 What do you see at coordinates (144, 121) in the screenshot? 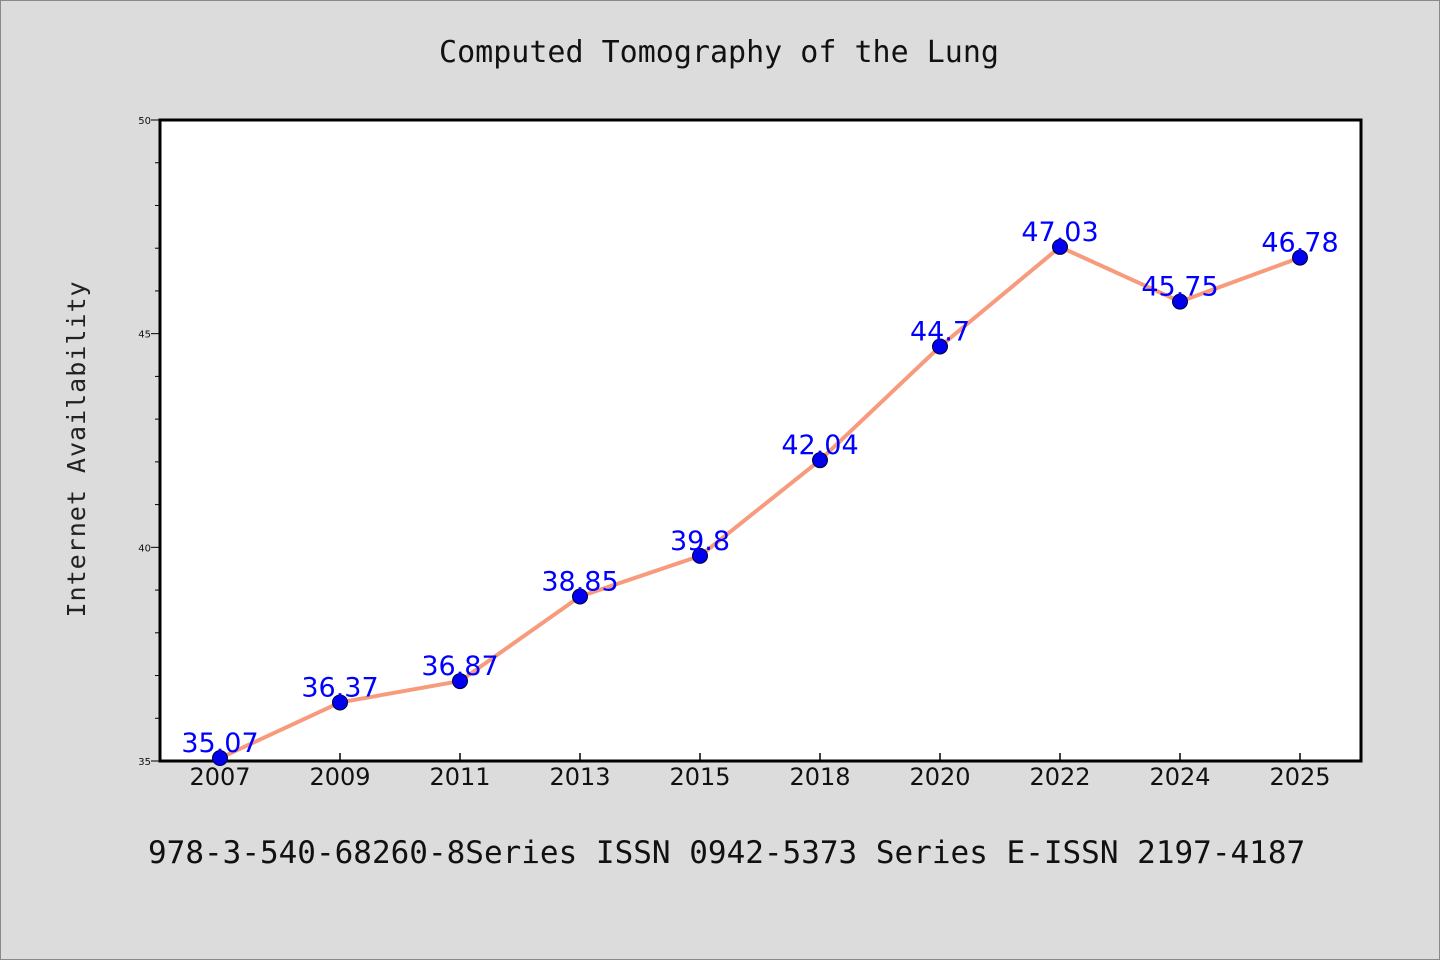
I see `y-tick-label: 50` at bounding box center [144, 121].